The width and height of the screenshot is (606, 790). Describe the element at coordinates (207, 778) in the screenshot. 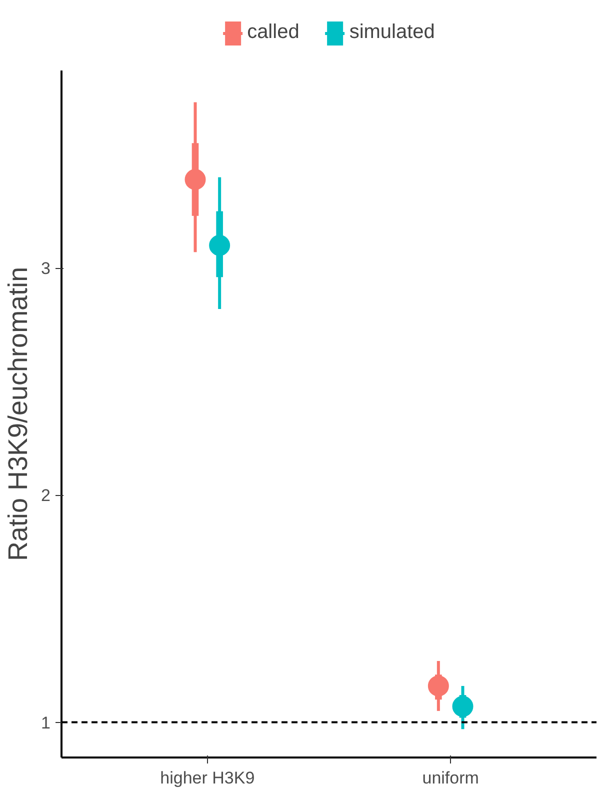

I see `x-tick-label: higher H3K9` at that location.